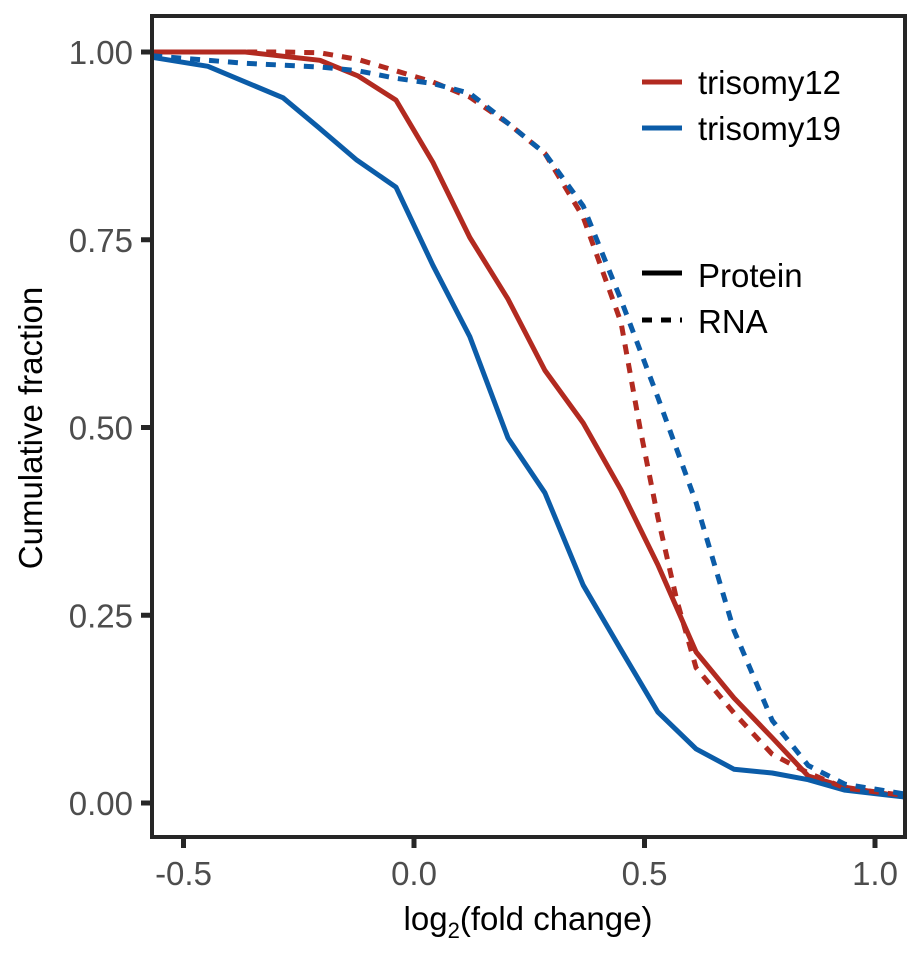 This screenshot has width=921, height=960. What do you see at coordinates (454, 930) in the screenshot?
I see `x-axis-title-subscript: 2` at bounding box center [454, 930].